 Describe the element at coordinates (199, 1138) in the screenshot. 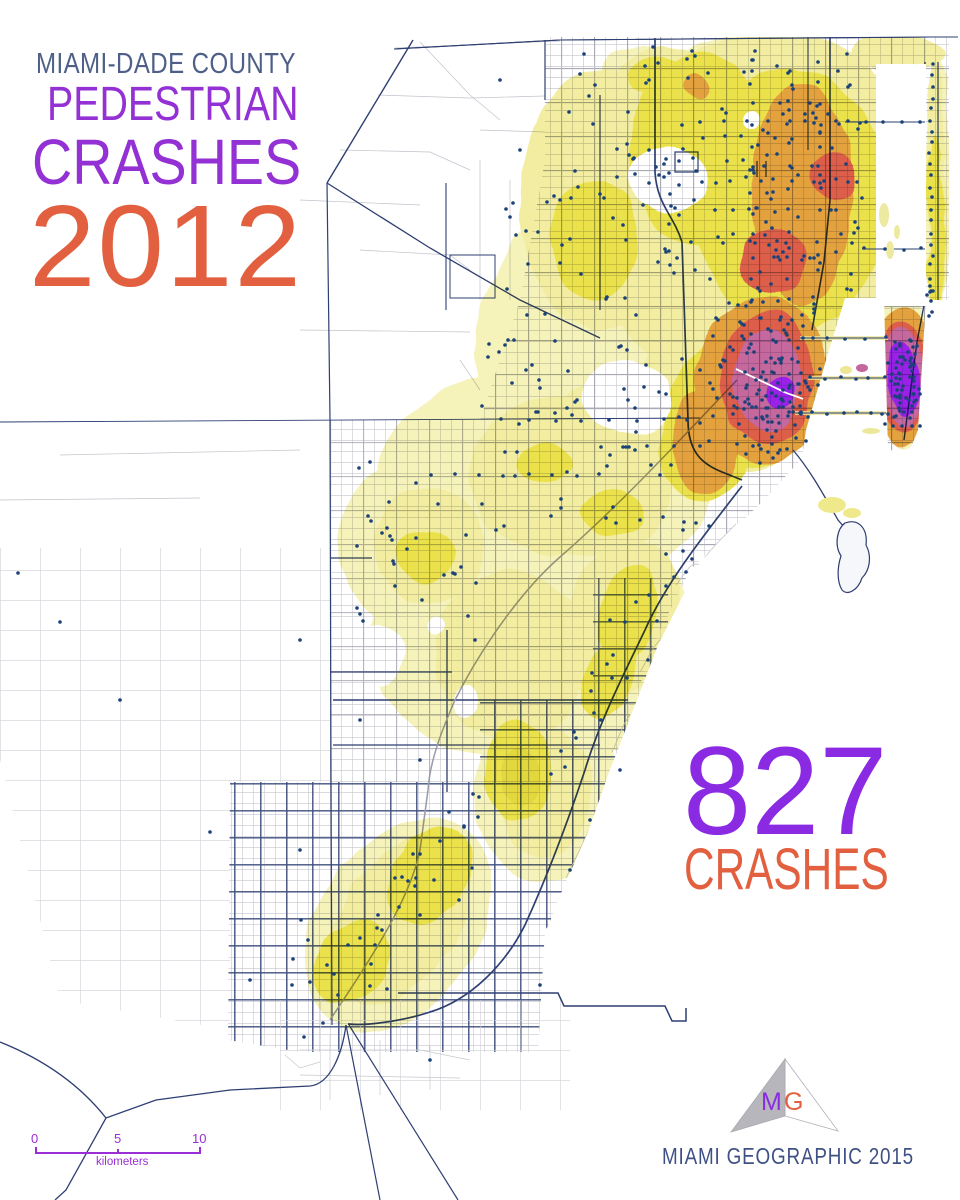

I see `svg-text: 10` at that location.